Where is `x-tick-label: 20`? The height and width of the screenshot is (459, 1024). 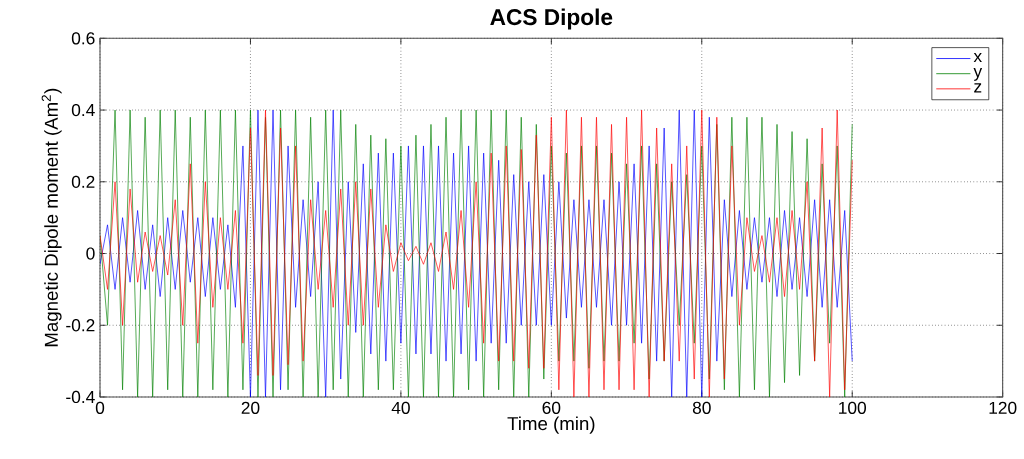
x-tick-label: 20 is located at coordinates (250, 407).